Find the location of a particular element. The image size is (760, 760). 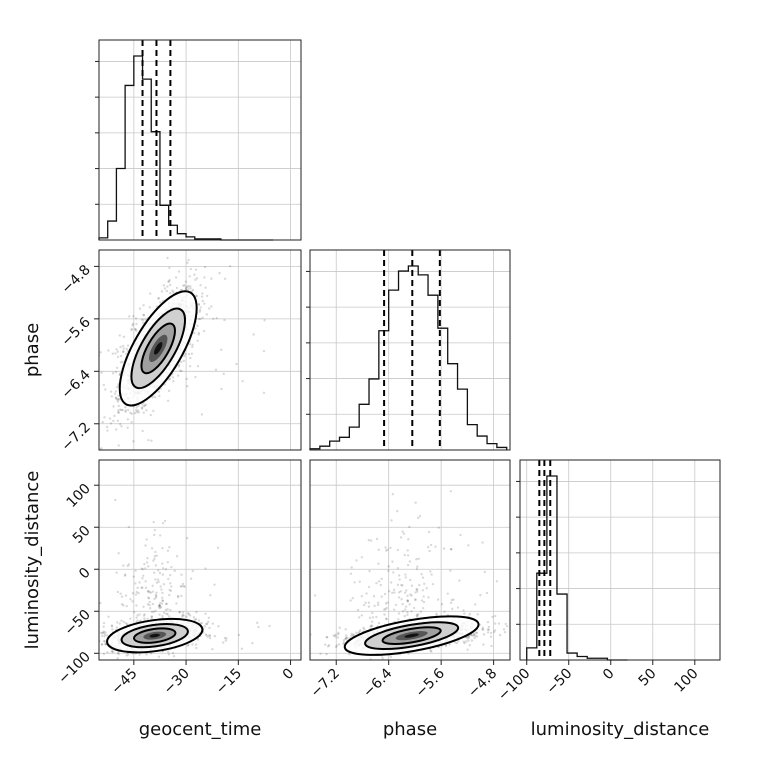

geocent_time-histogram-frame is located at coordinates (200, 140).